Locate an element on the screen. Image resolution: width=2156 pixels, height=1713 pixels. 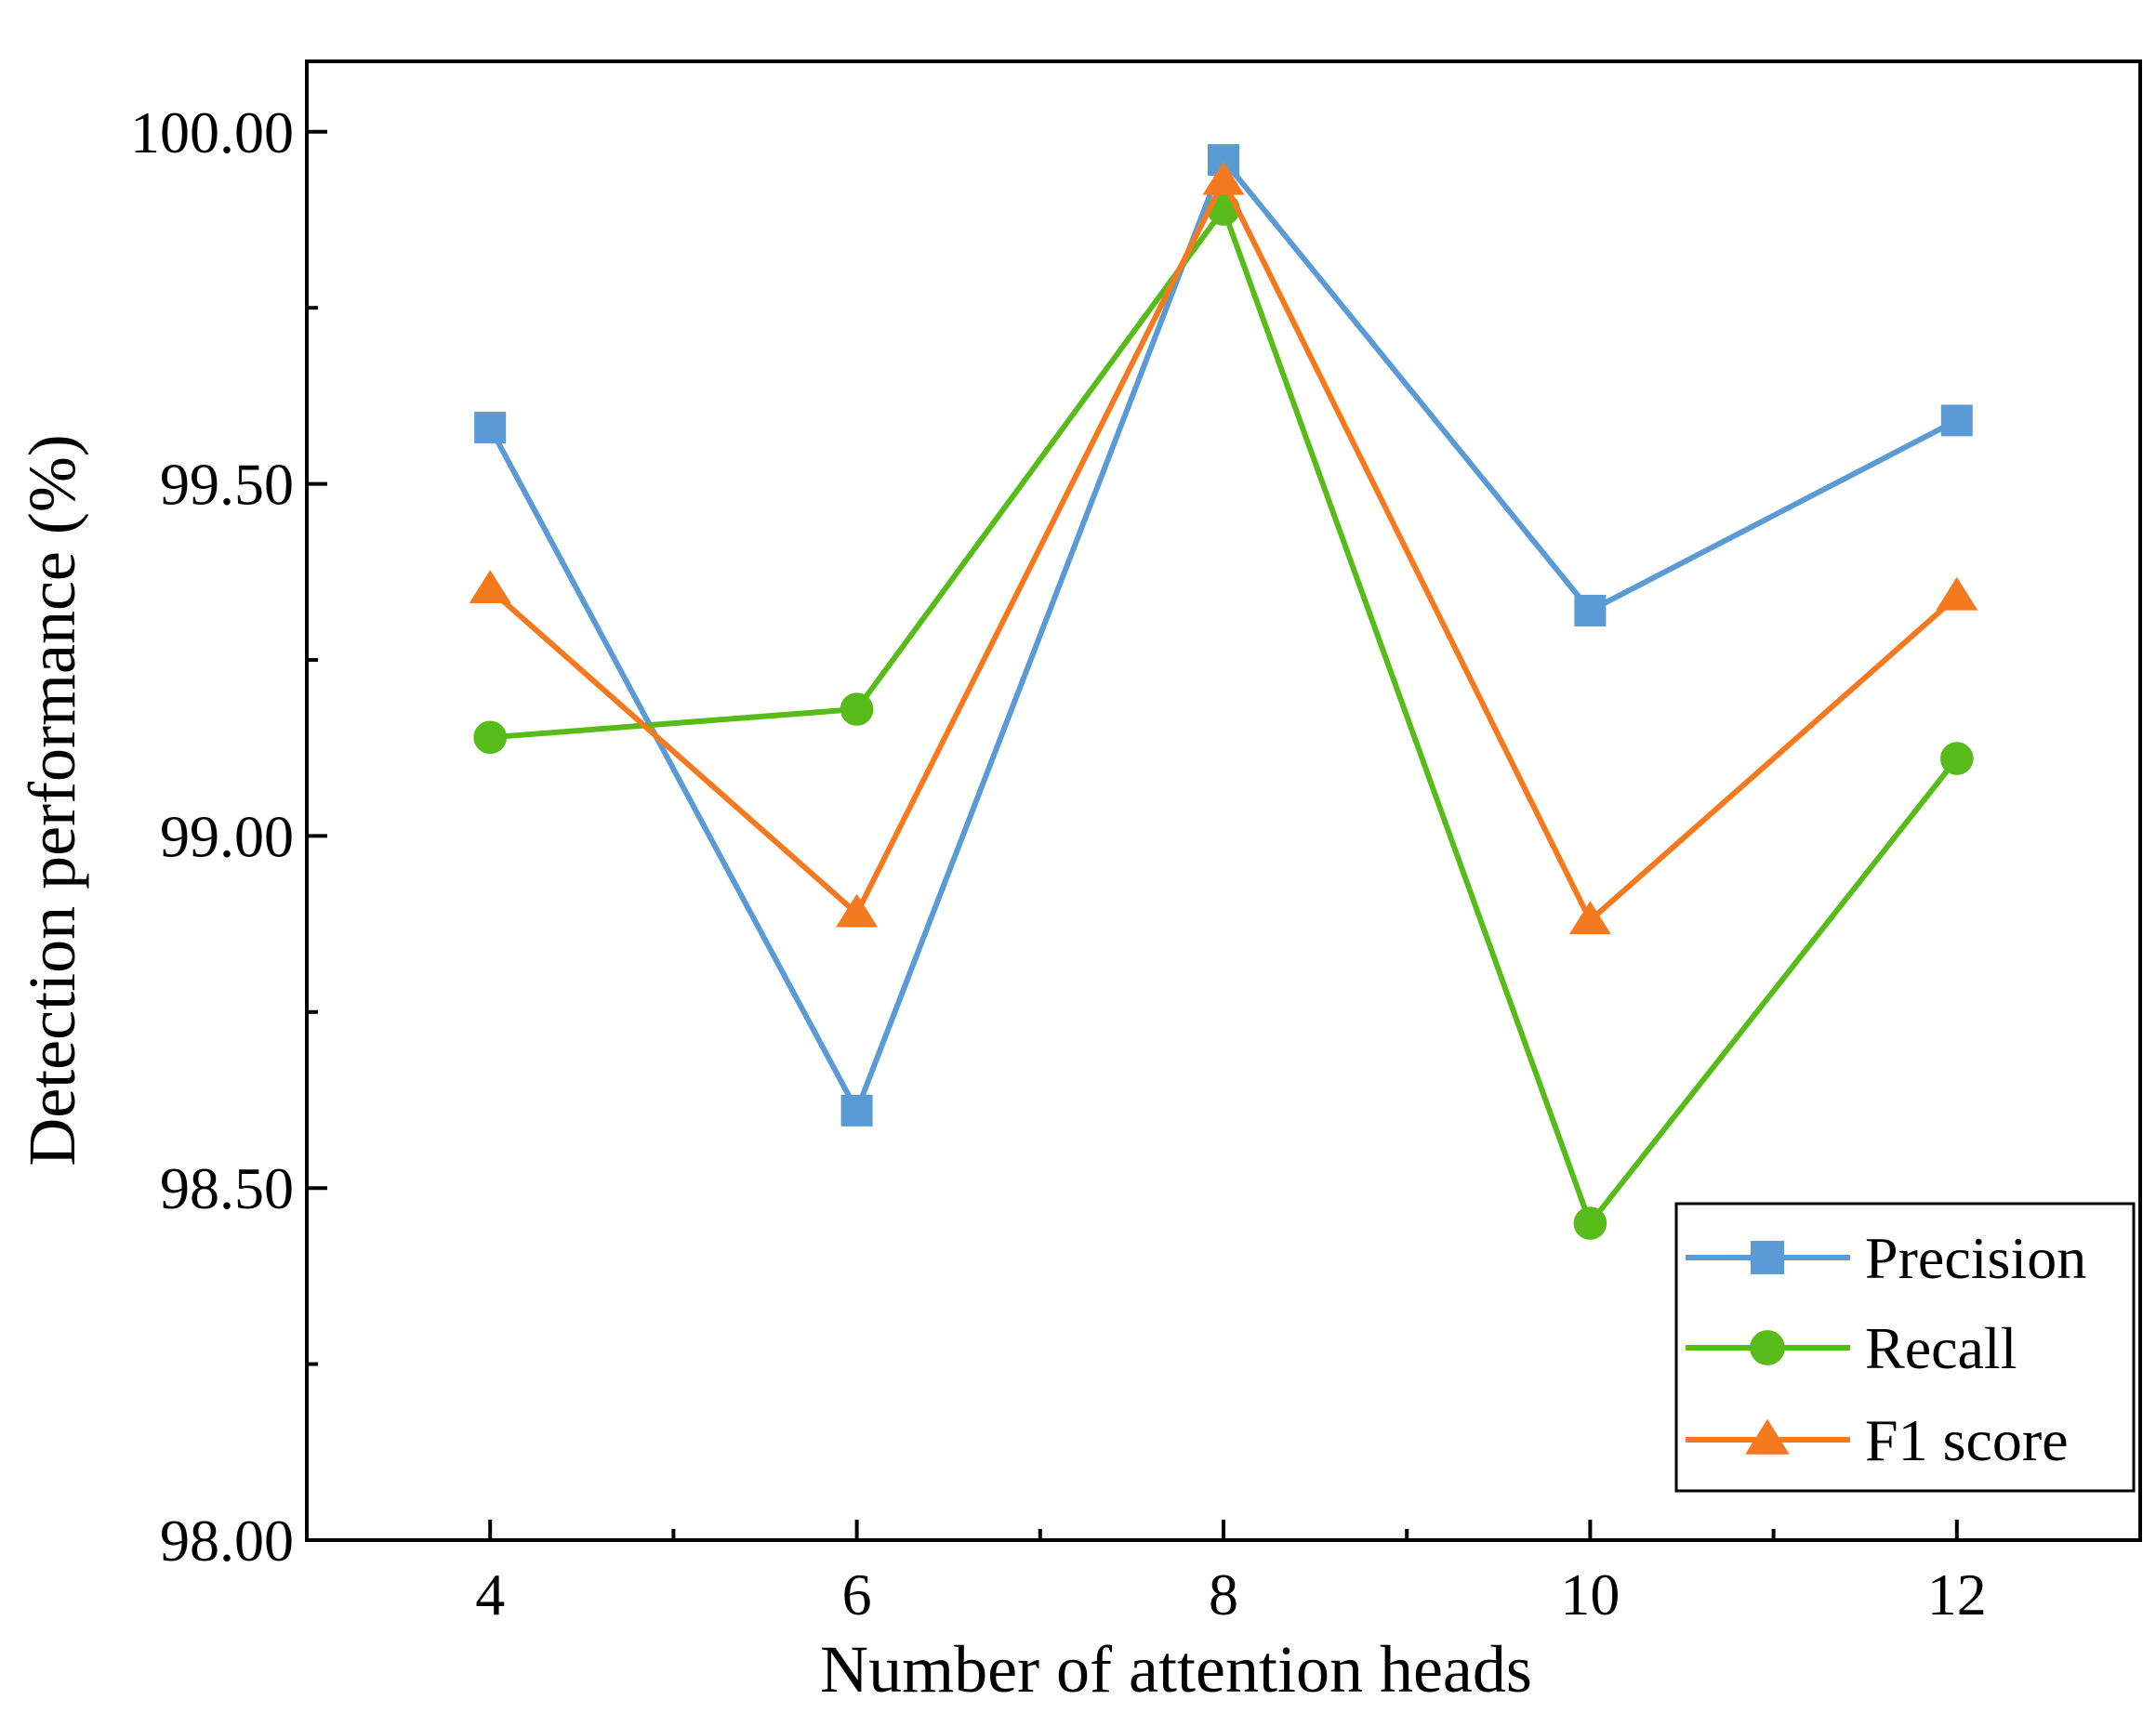
legend-recall-marker is located at coordinates (1768, 1347).